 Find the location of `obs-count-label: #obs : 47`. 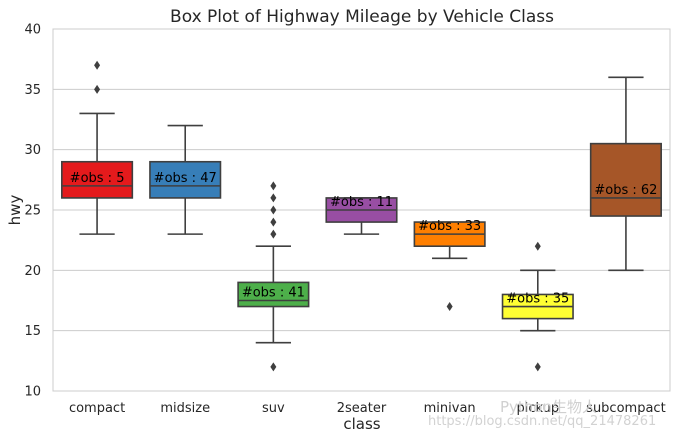

obs-count-label: #obs : 47 is located at coordinates (185, 178).